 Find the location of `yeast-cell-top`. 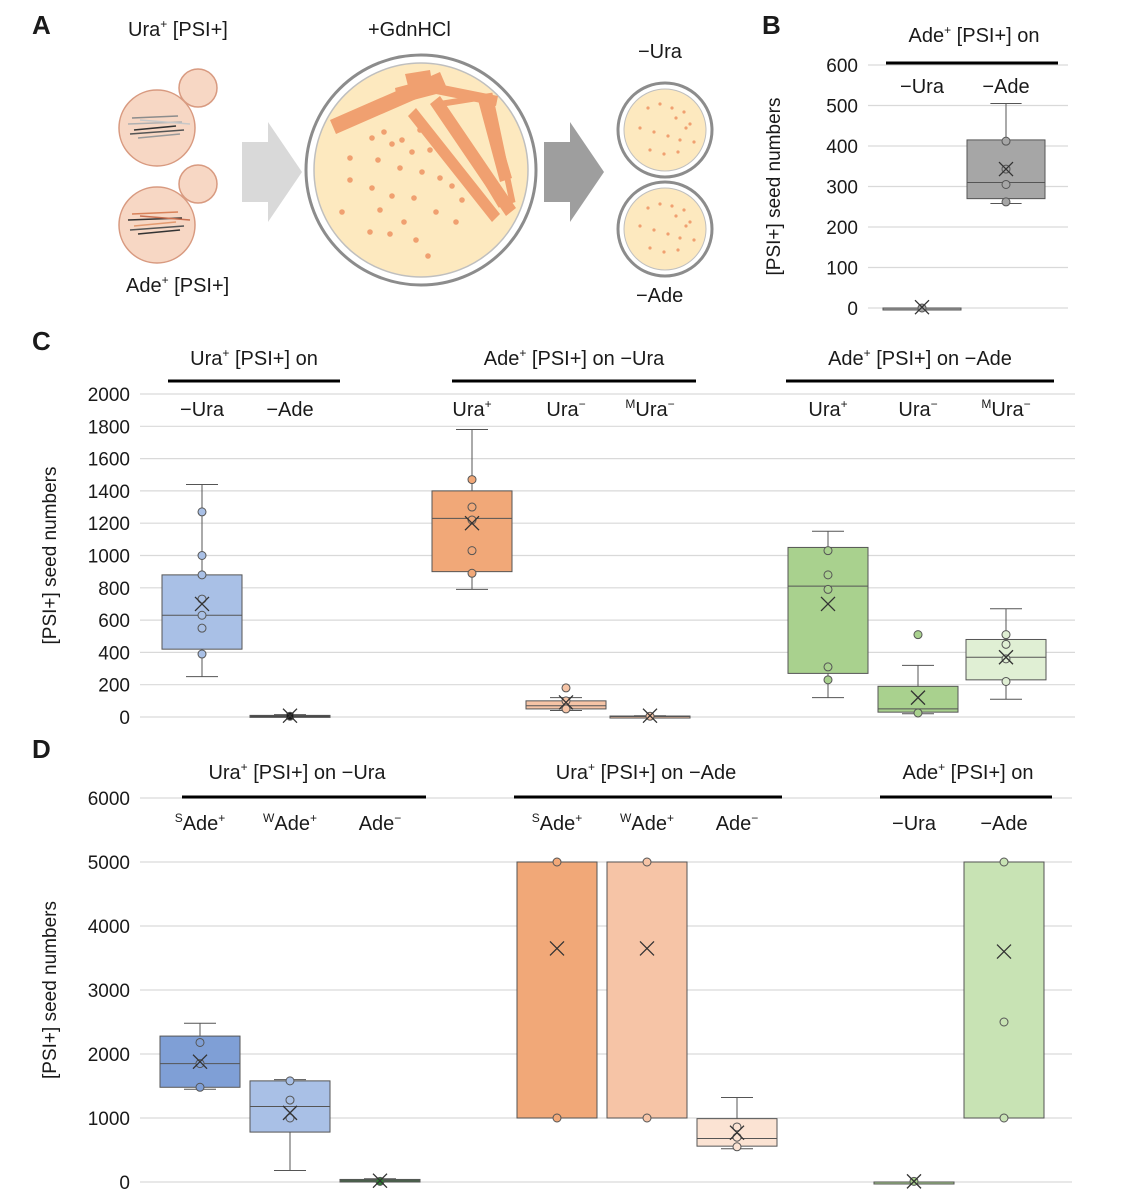

yeast-cell-top is located at coordinates (168, 117).